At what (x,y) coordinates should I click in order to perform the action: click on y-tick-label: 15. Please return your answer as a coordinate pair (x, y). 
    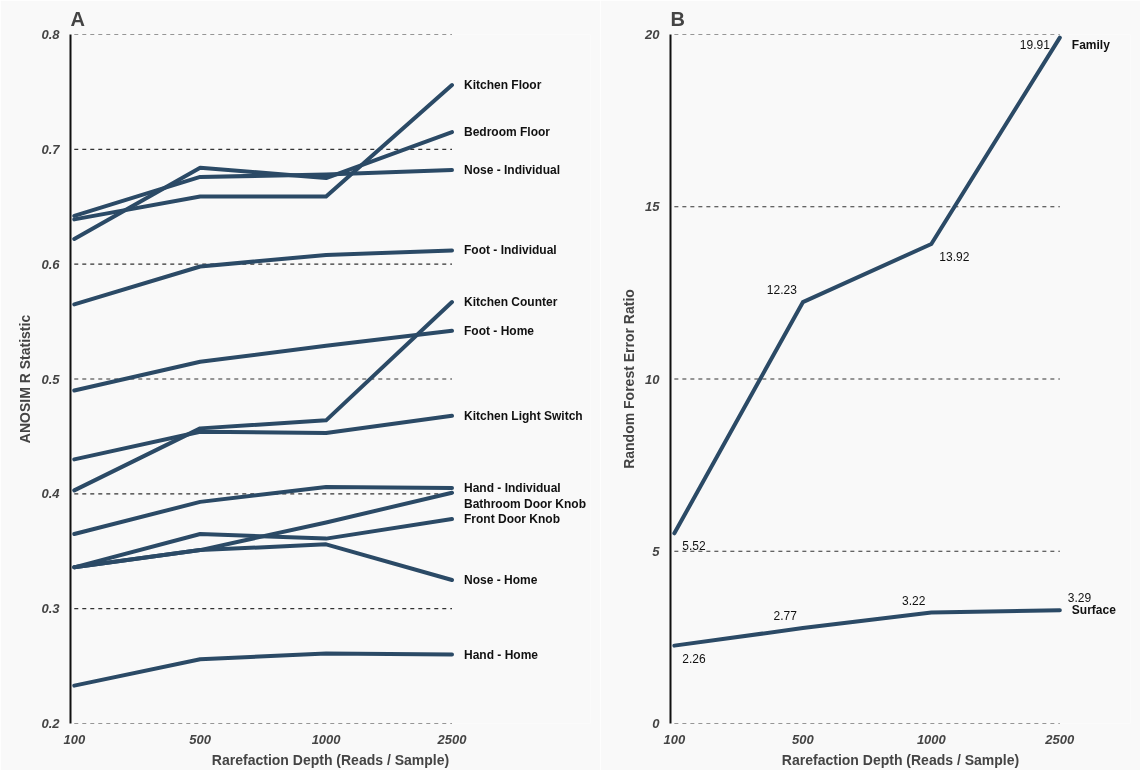
    Looking at the image, I should click on (653, 207).